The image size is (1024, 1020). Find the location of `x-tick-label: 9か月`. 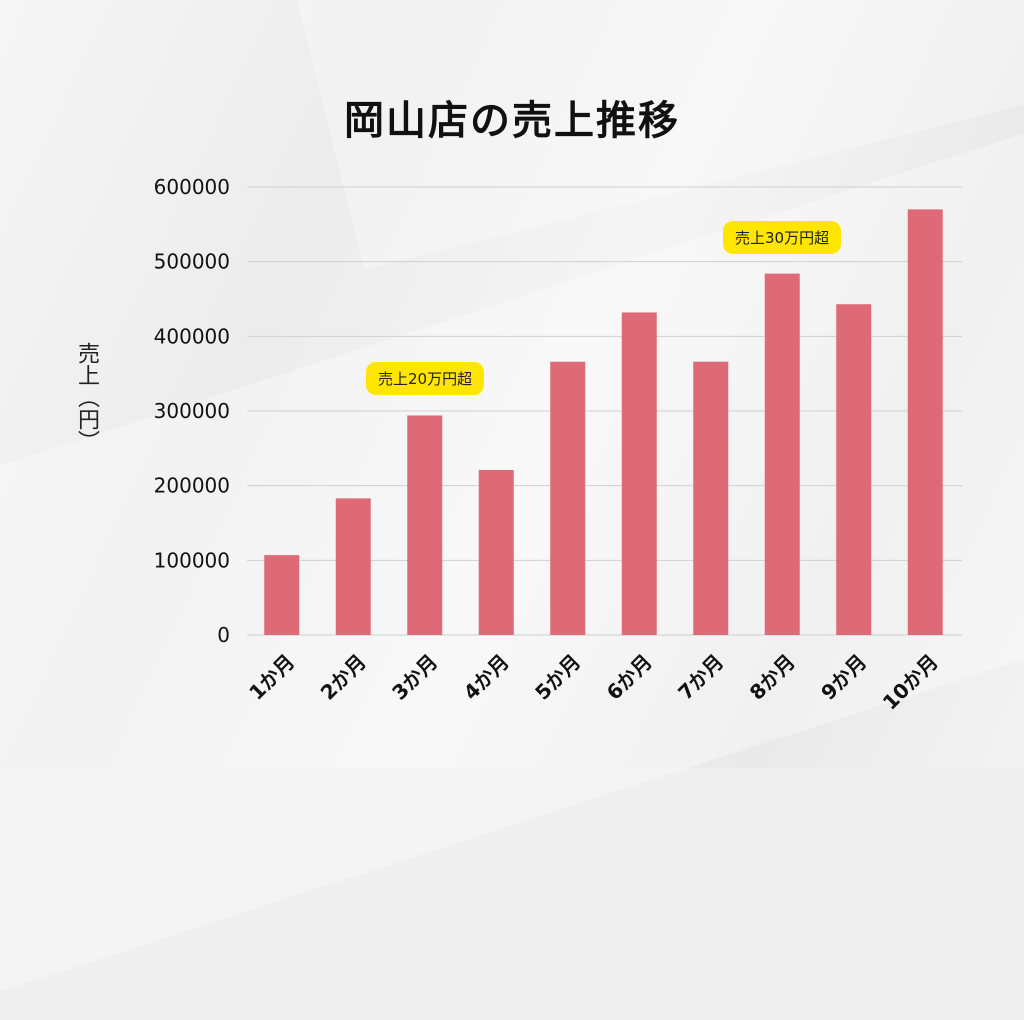

x-tick-label: 9か月 is located at coordinates (843, 677).